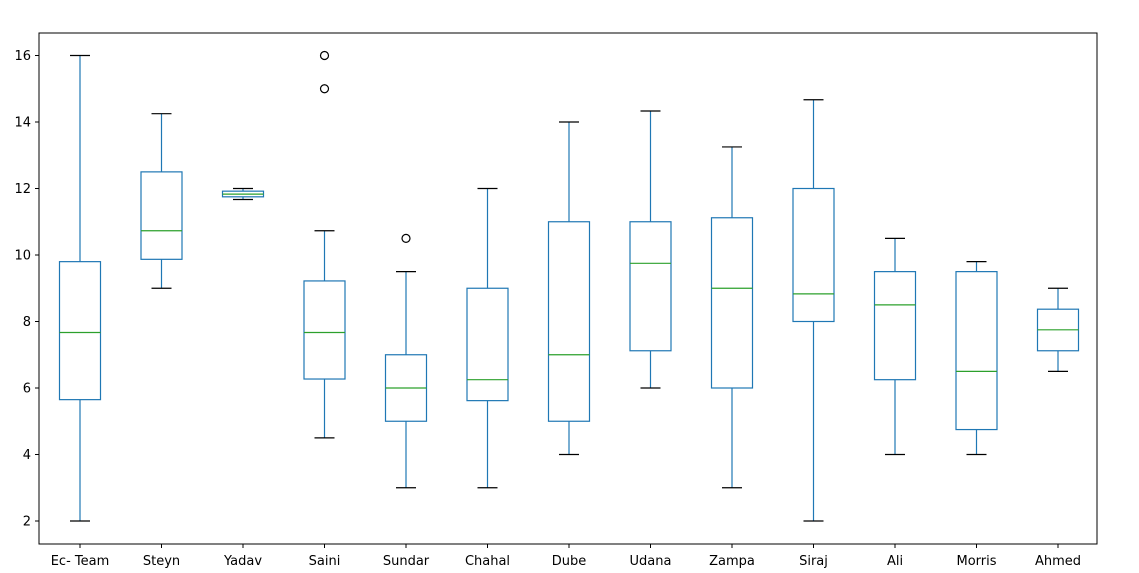  I want to click on y-axis: 2 4 6 8 10 12 14 16, so click(26, 289).